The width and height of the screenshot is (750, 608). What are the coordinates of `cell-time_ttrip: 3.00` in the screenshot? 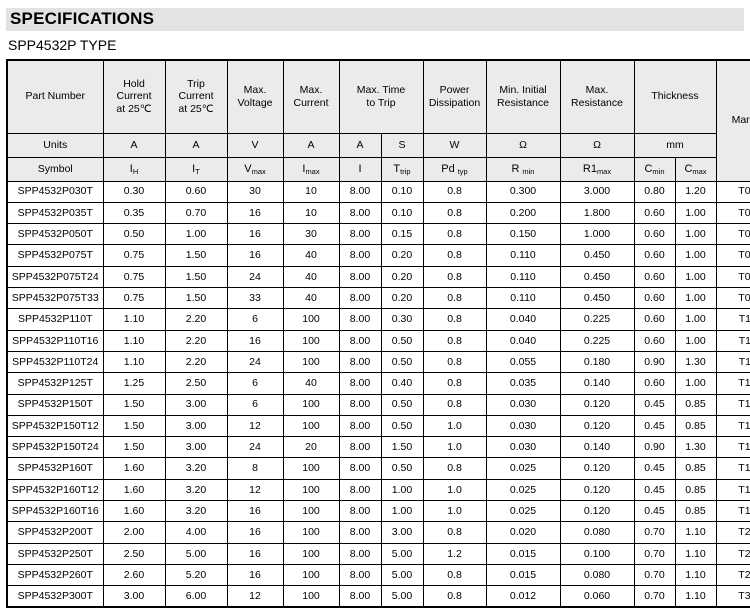 It's located at (402, 532).